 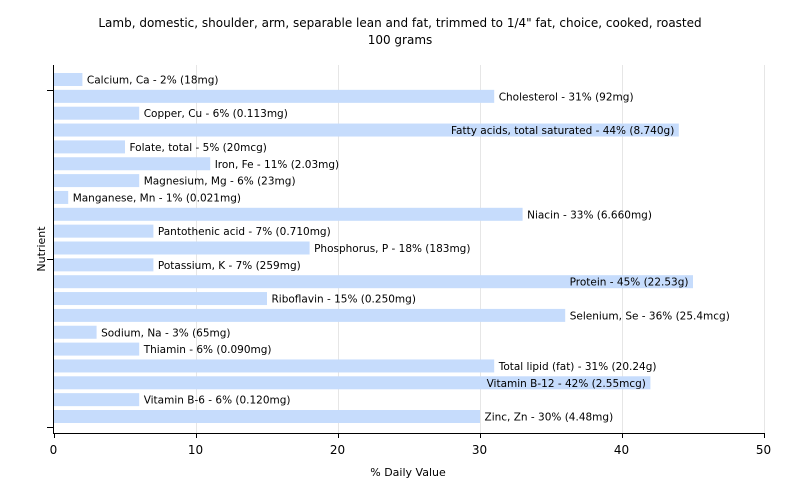 I want to click on bar-label: Riboflavin - 15% (0.250mg), so click(x=344, y=300).